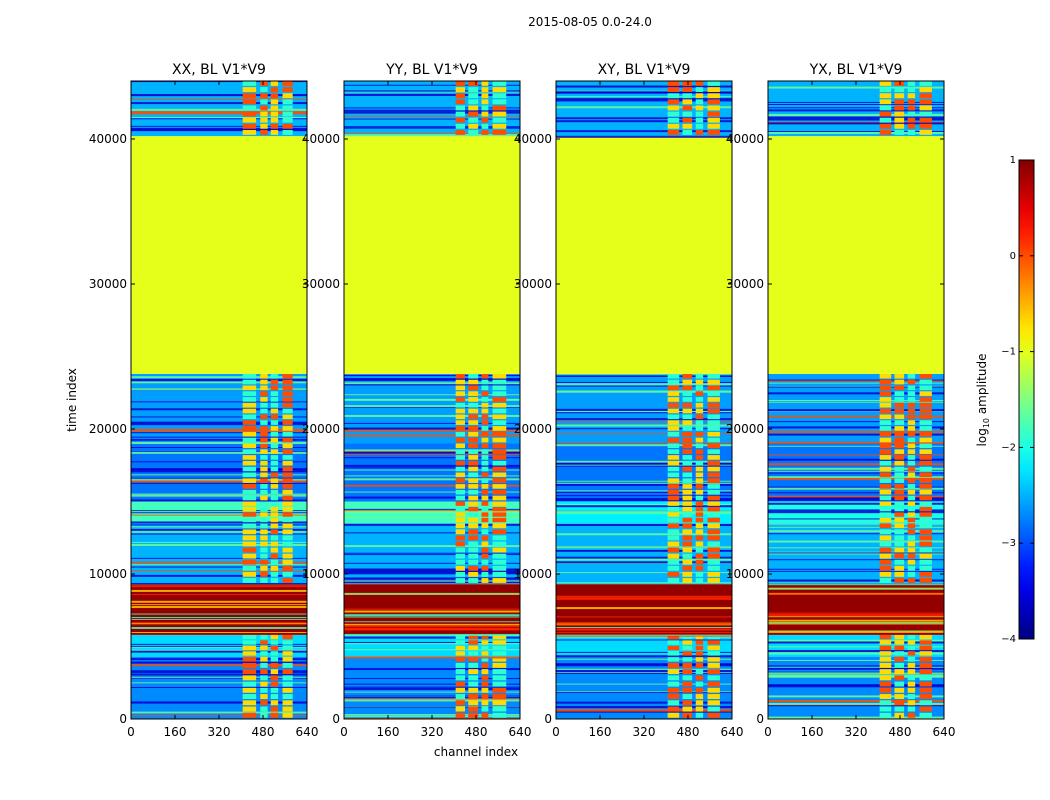  I want to click on x-tick-label: 480, so click(688, 732).